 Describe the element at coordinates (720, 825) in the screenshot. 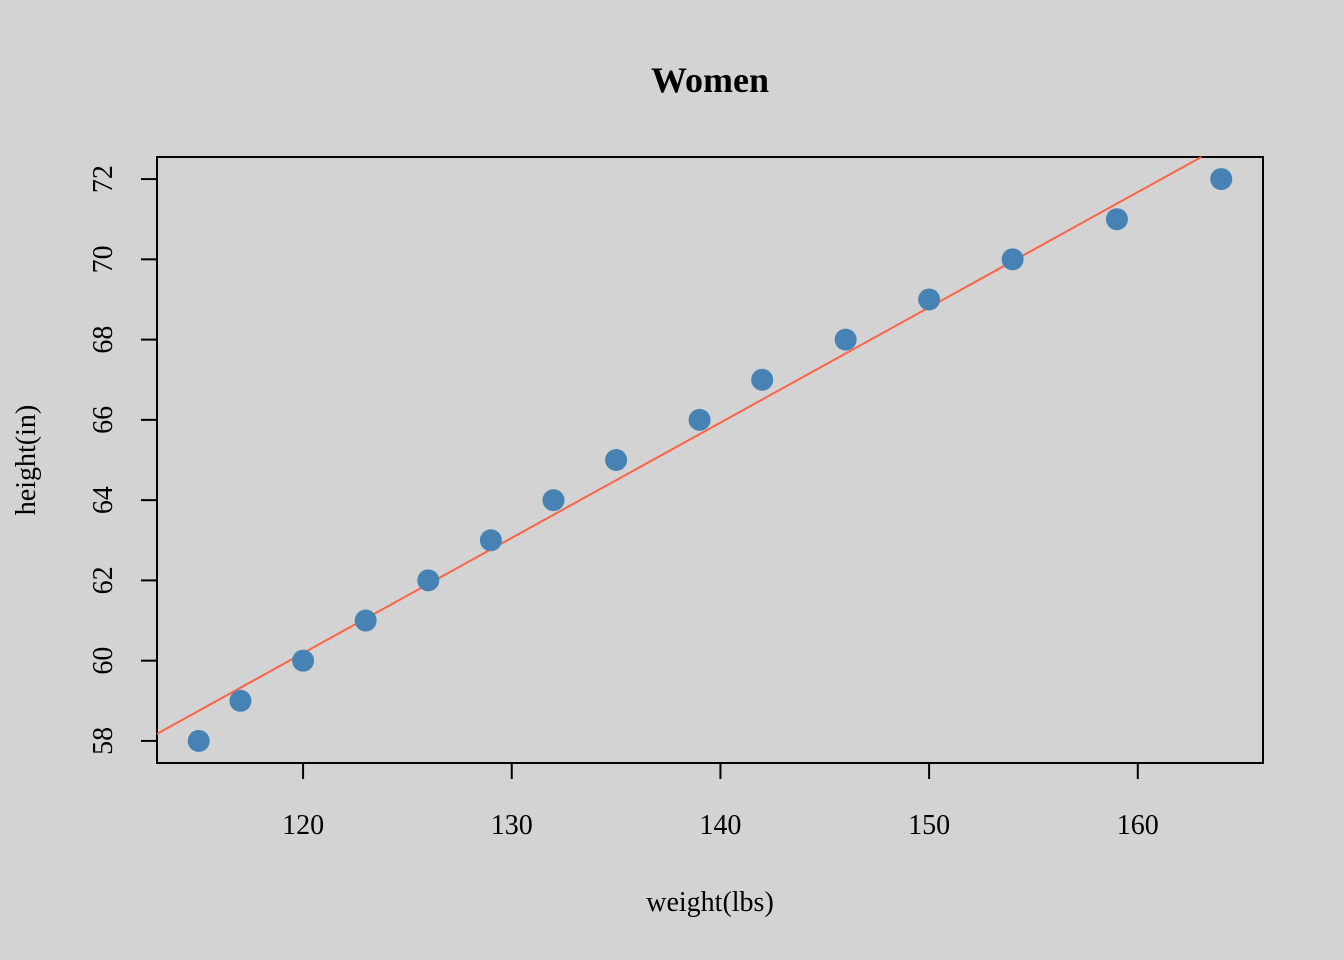

I see `x-tick-label: 140` at that location.